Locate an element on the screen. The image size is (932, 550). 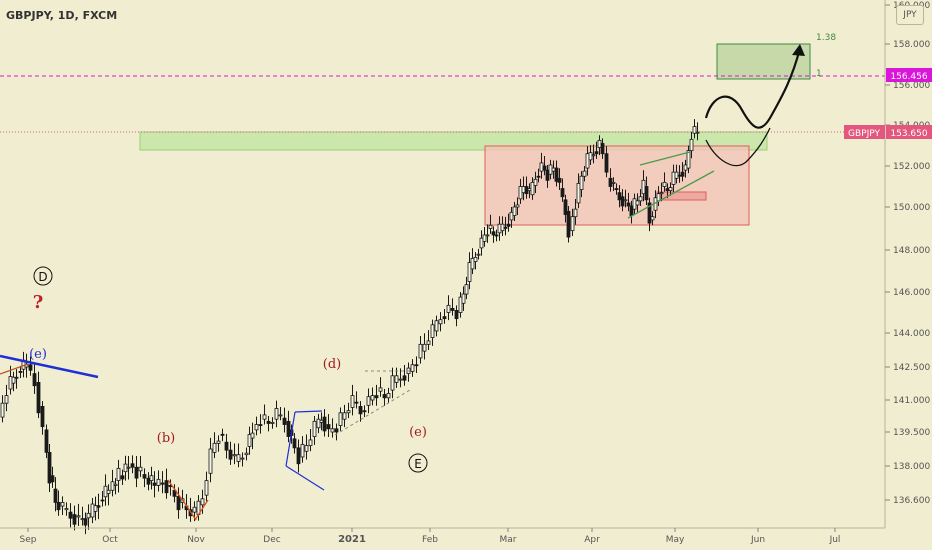
y-tick-label: 142.500 is located at coordinates (911, 368).